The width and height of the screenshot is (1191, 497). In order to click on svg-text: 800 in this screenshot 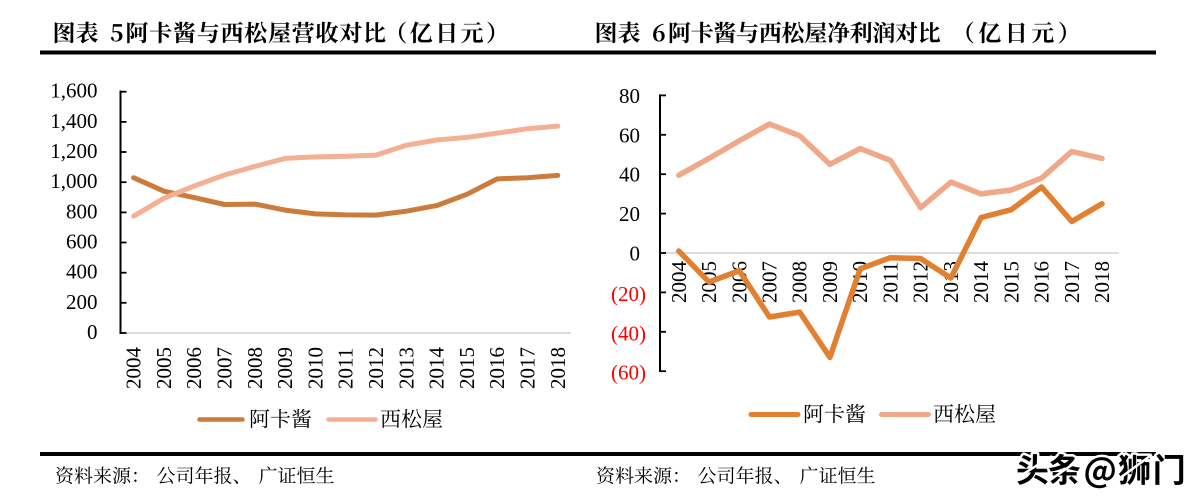, I will do `click(82, 211)`.